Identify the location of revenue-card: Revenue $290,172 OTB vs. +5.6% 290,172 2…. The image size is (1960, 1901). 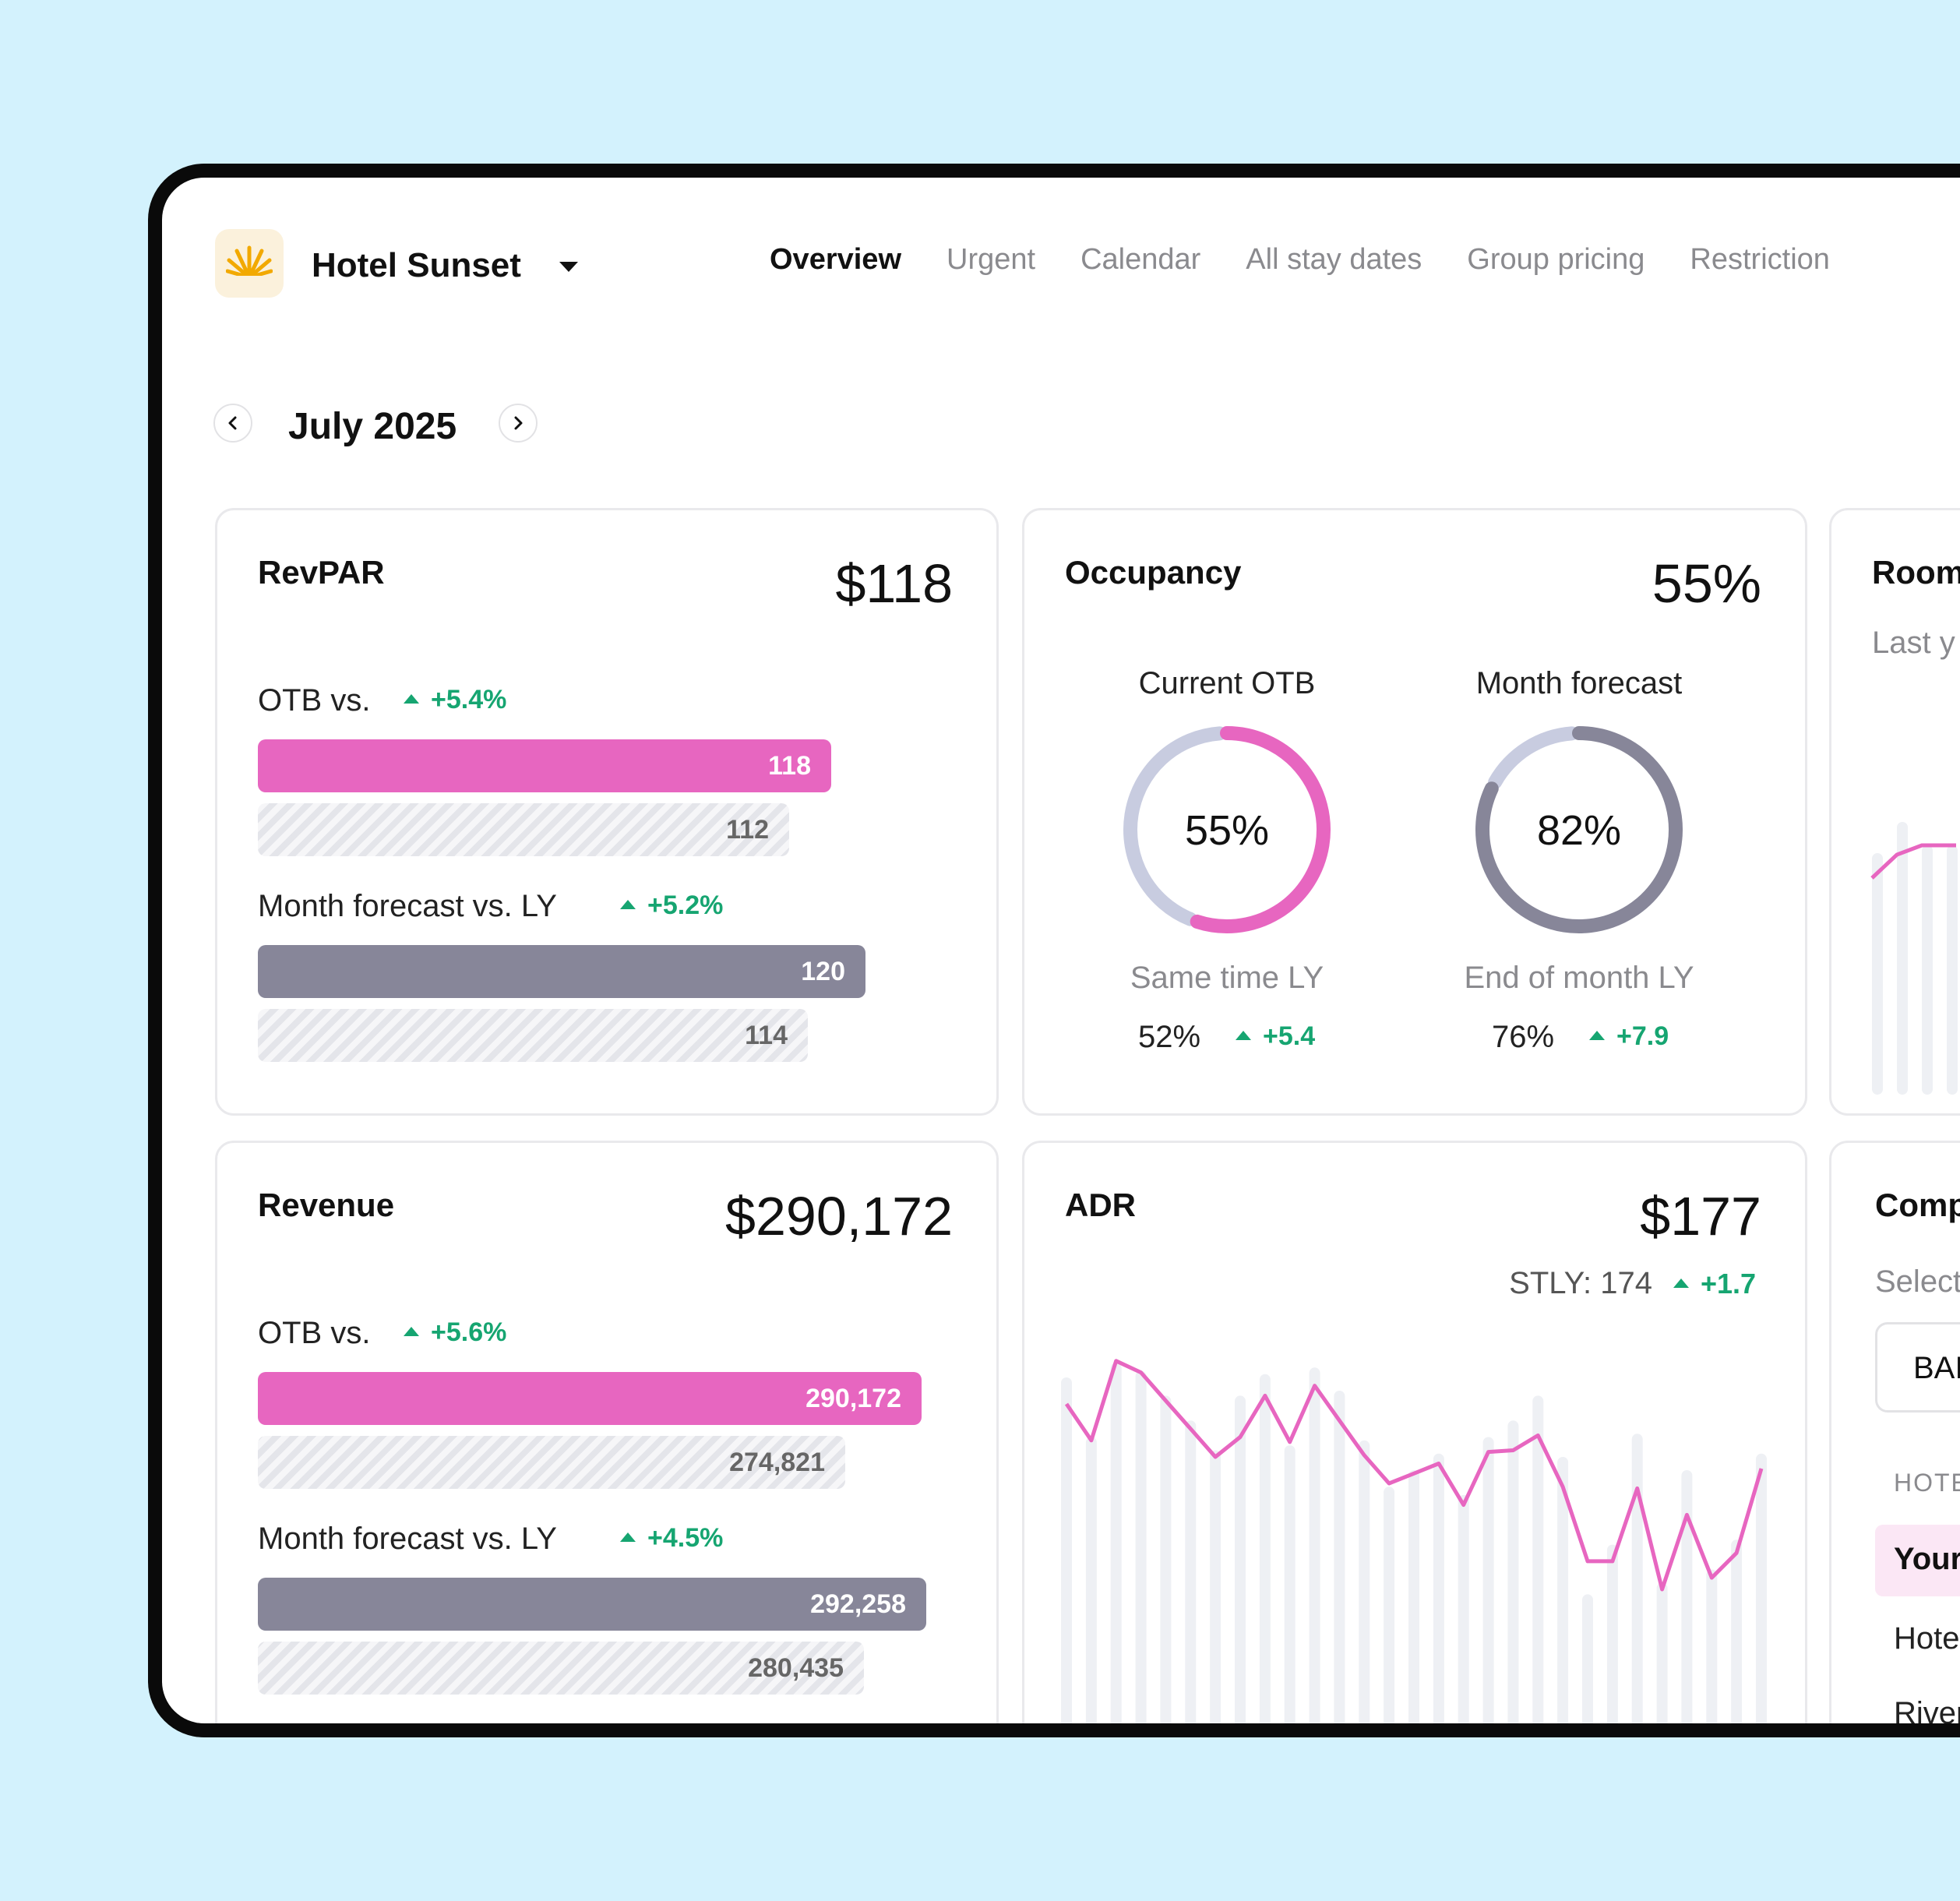
(607, 1432).